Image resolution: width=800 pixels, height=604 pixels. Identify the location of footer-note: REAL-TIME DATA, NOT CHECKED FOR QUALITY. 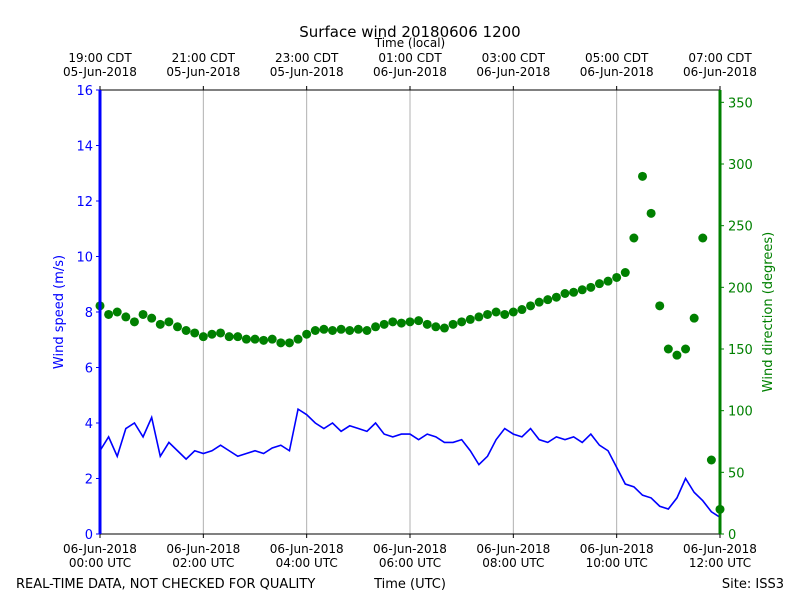
(165, 584).